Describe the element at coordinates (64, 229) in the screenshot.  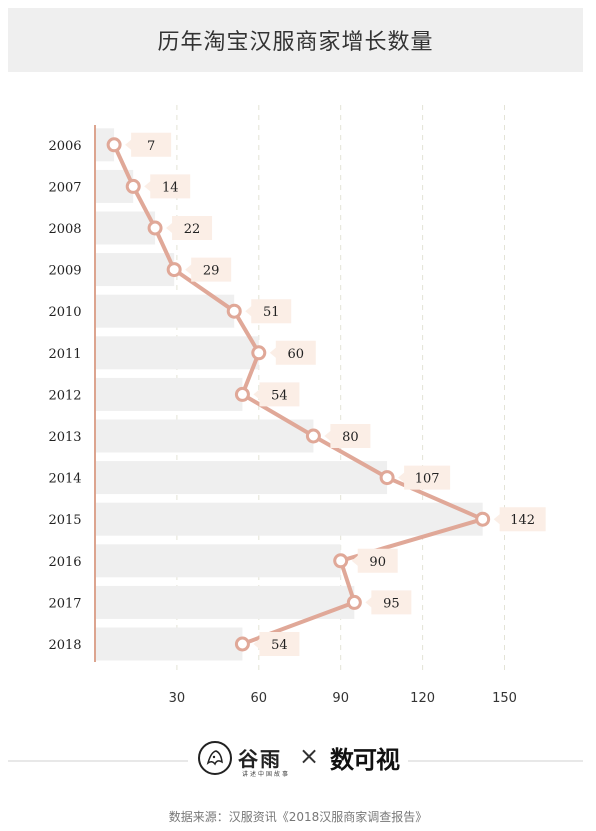
I see `category-label: 2008` at that location.